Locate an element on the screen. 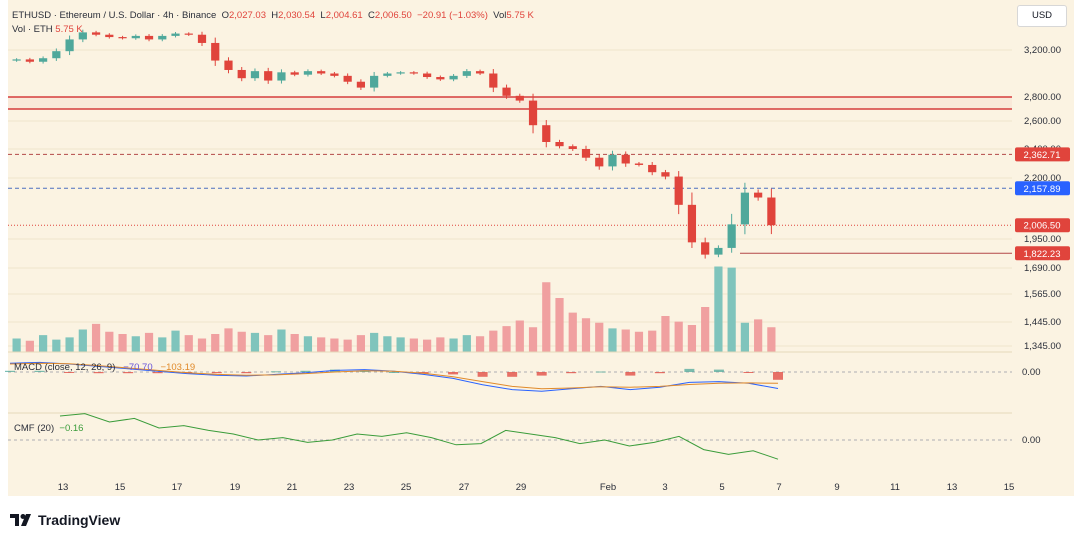 The image size is (1079, 535). price-label-box is located at coordinates (1042, 253).